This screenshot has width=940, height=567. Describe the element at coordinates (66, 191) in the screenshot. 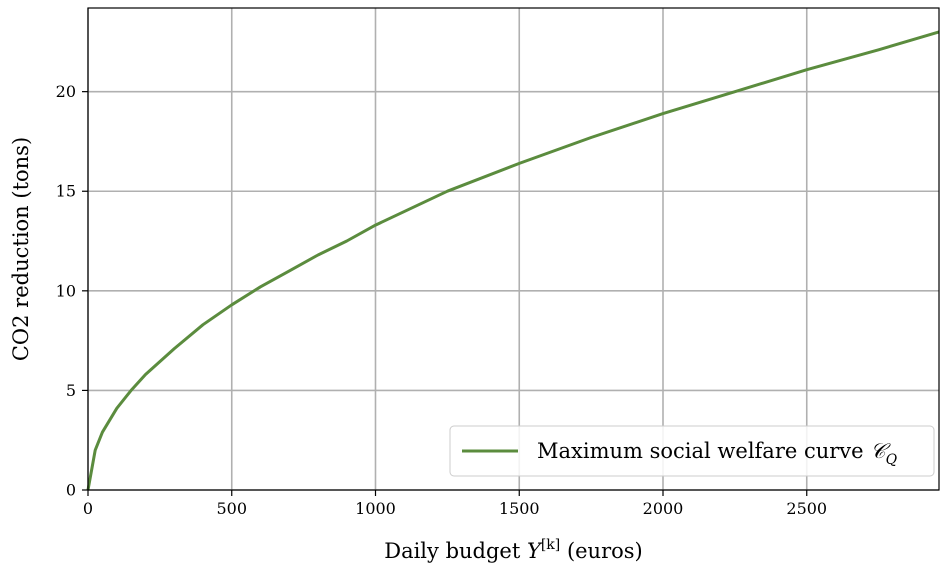

I see `y-tick-label: 15` at that location.